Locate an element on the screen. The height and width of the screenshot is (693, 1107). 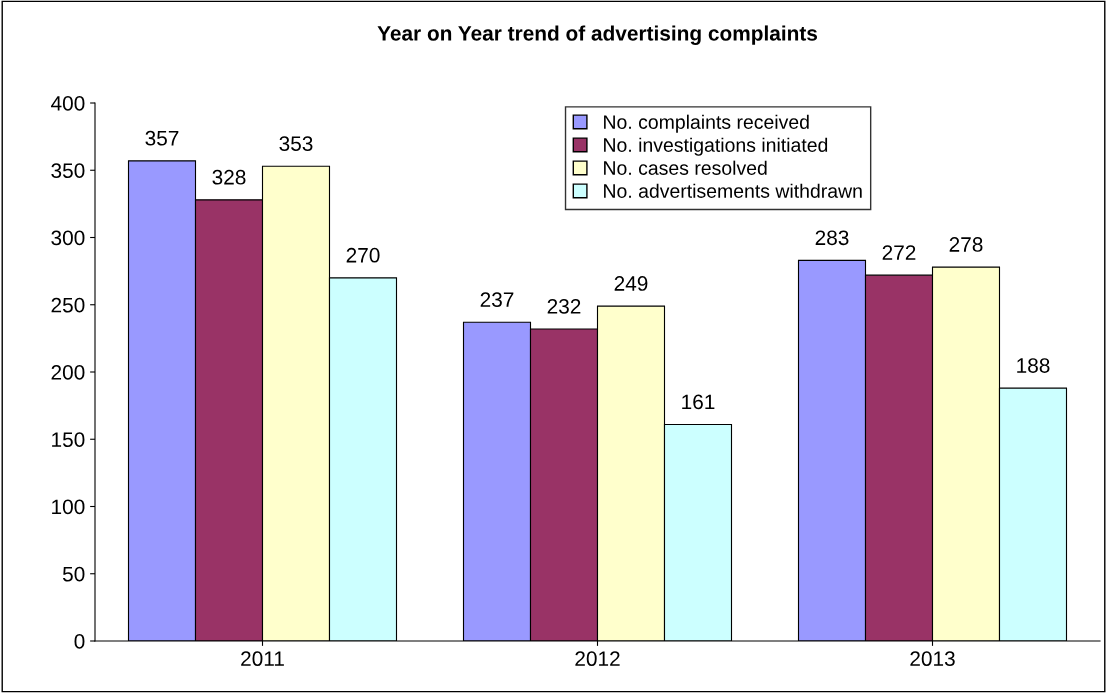
y-tick-label: 150 is located at coordinates (68, 439).